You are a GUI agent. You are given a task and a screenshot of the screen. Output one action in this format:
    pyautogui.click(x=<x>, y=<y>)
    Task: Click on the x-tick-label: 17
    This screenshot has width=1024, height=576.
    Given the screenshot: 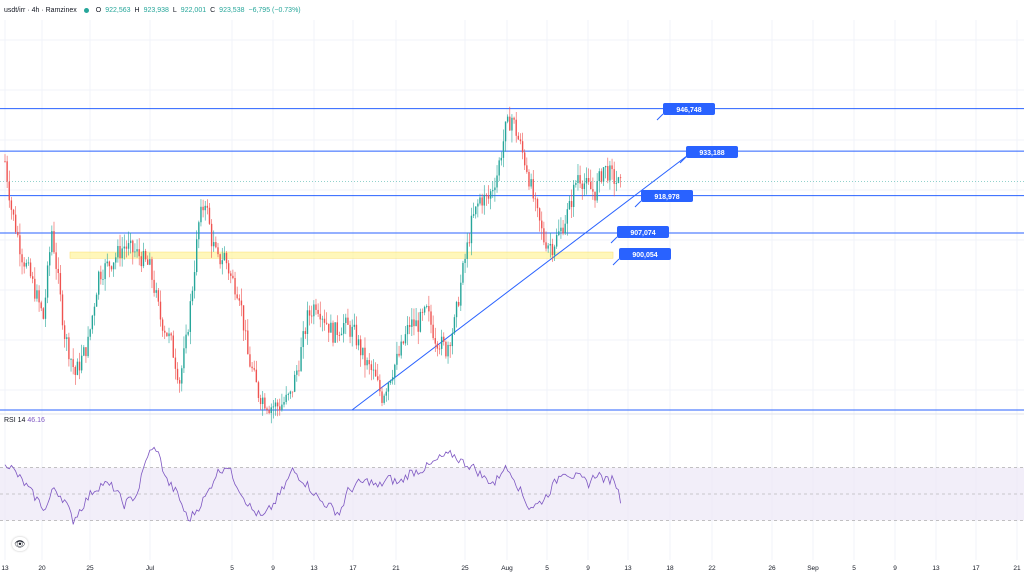 What is the action you would take?
    pyautogui.click(x=976, y=568)
    